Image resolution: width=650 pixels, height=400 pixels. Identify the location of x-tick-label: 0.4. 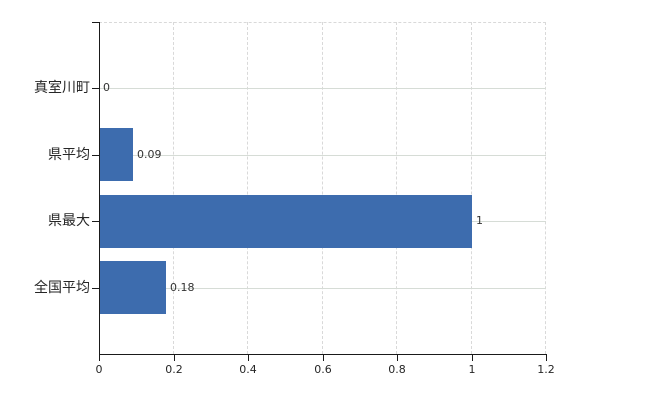
(248, 369).